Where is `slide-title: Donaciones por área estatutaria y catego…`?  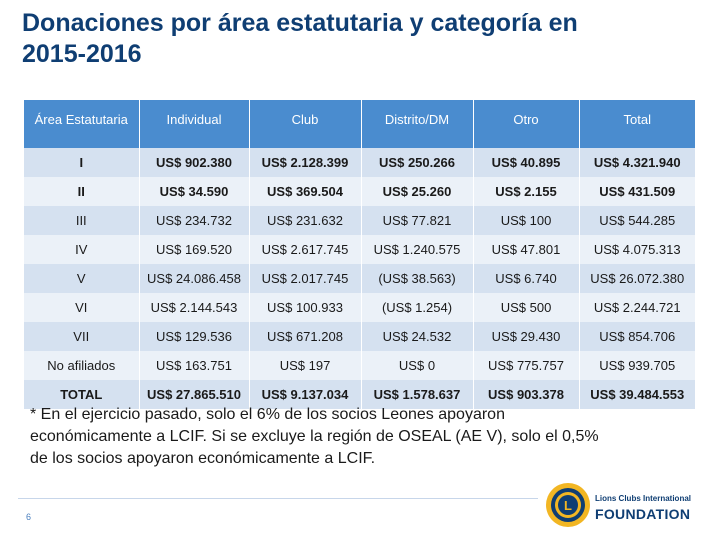
slide-title: Donaciones por área estatutaria y catego… is located at coordinates (362, 39).